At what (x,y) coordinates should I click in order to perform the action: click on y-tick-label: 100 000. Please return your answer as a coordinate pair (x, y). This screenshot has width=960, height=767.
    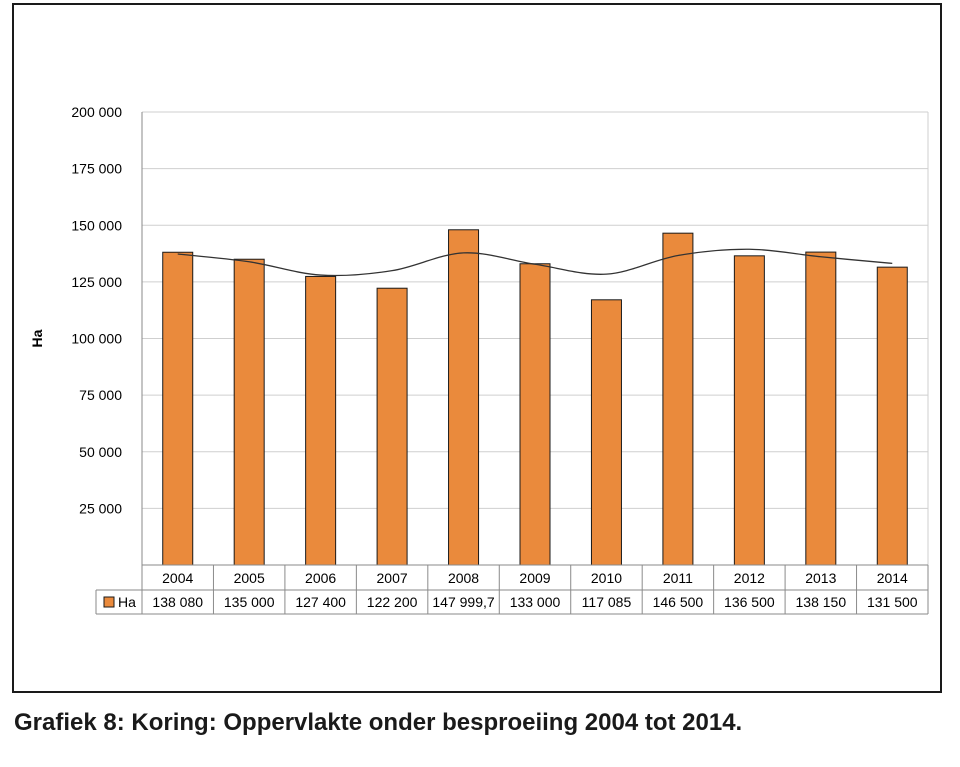
    Looking at the image, I should click on (96, 339).